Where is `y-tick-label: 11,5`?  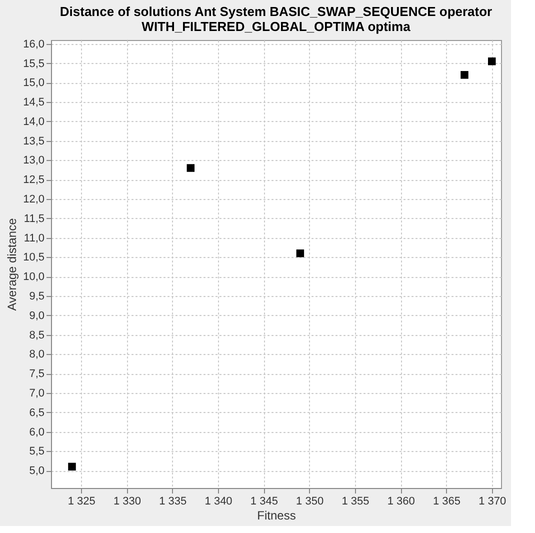
y-tick-label: 11,5 is located at coordinates (34, 218).